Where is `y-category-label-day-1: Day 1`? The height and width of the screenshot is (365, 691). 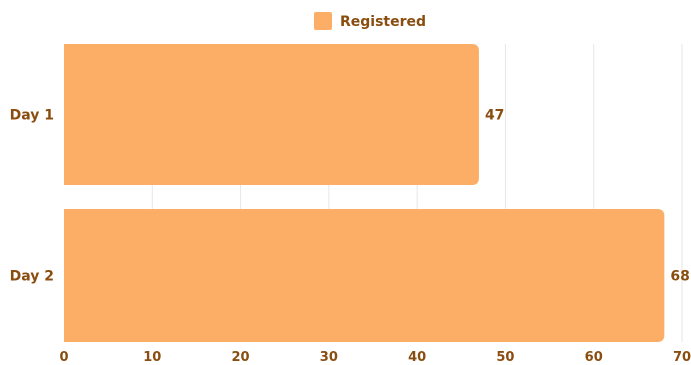 y-category-label-day-1: Day 1 is located at coordinates (32, 116).